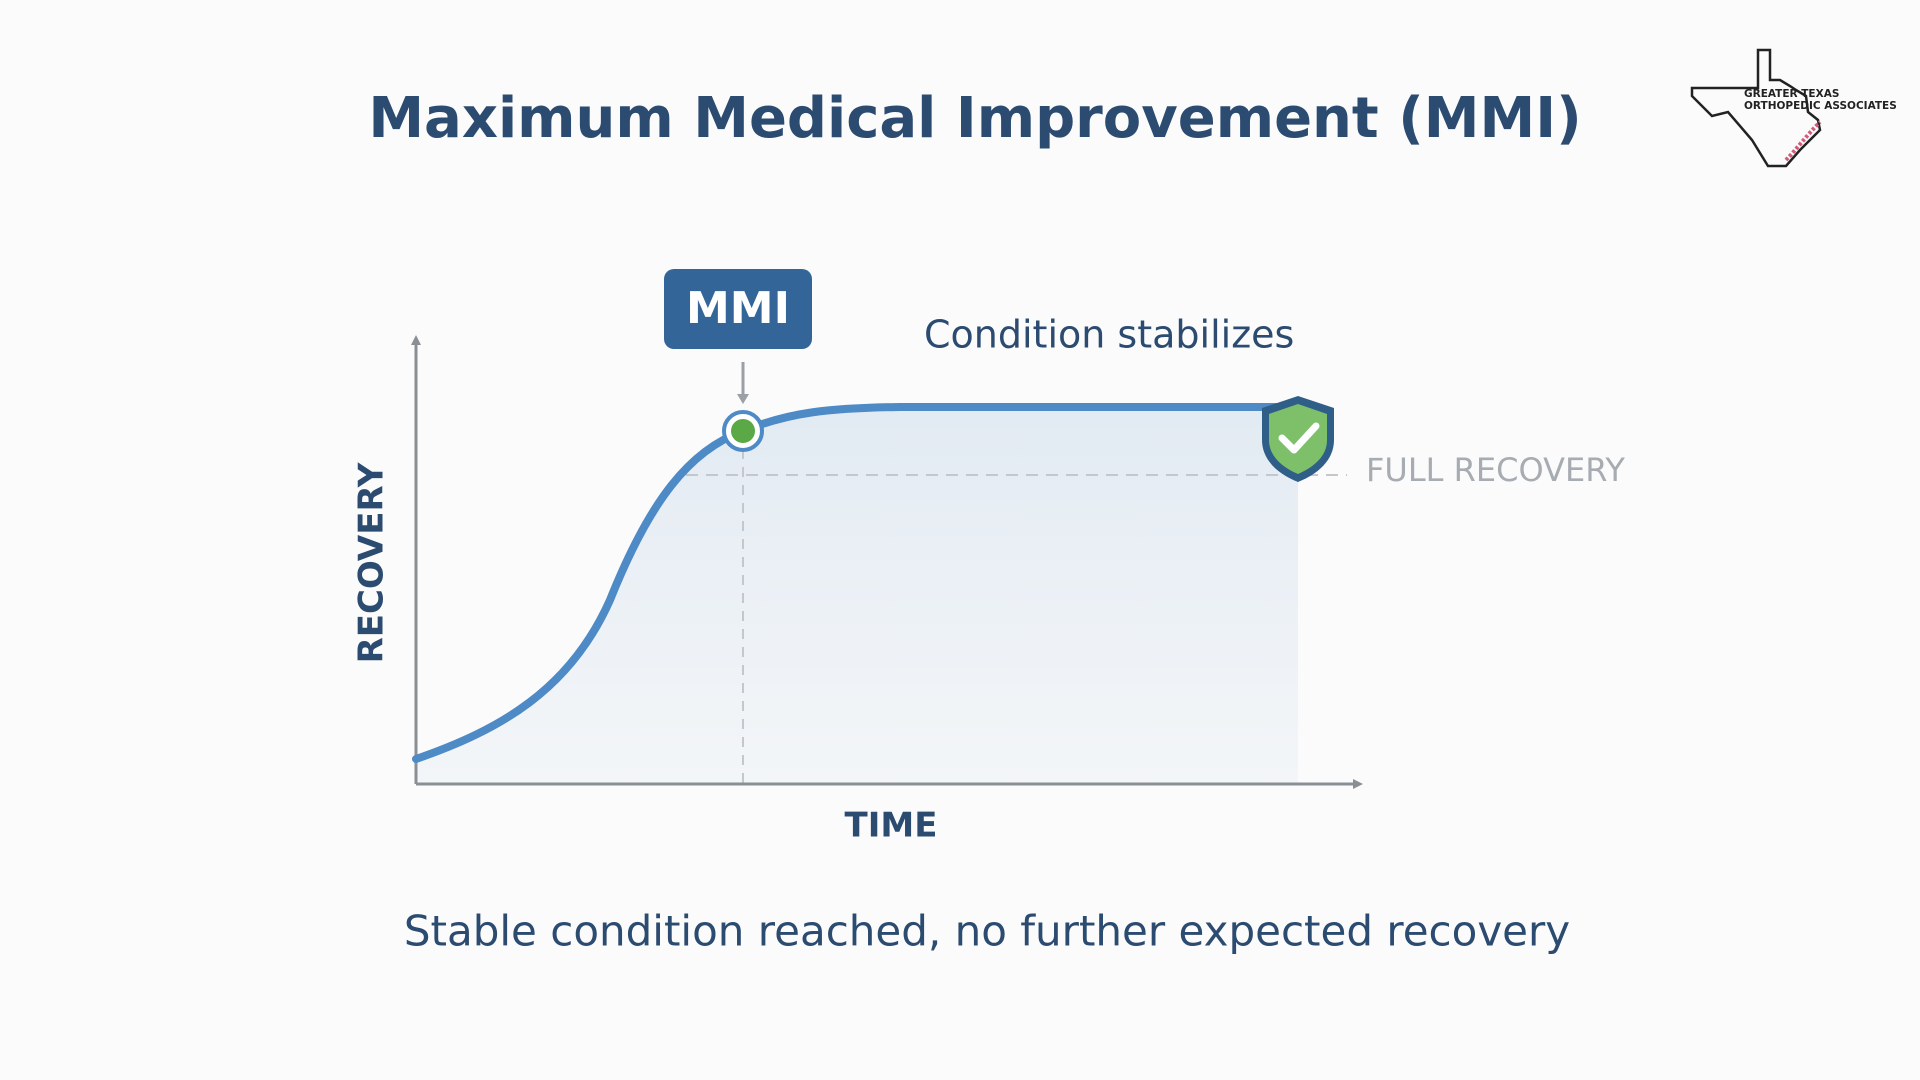 Image resolution: width=1920 pixels, height=1080 pixels. Describe the element at coordinates (891, 826) in the screenshot. I see `x-axis-label: TIME` at that location.